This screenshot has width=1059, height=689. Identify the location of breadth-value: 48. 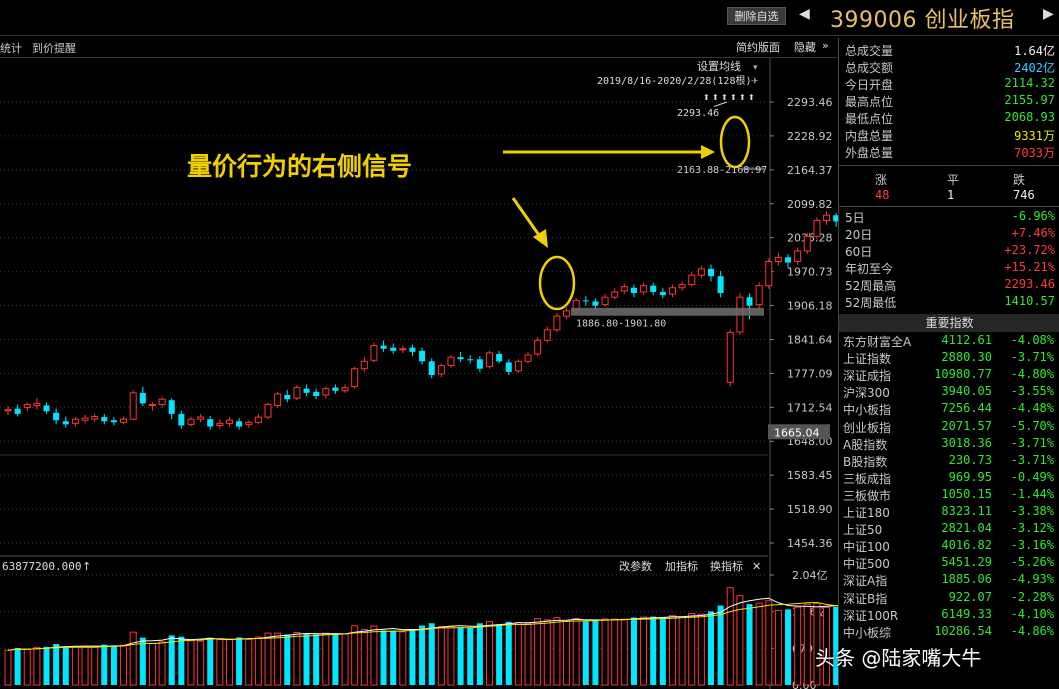
(882, 195).